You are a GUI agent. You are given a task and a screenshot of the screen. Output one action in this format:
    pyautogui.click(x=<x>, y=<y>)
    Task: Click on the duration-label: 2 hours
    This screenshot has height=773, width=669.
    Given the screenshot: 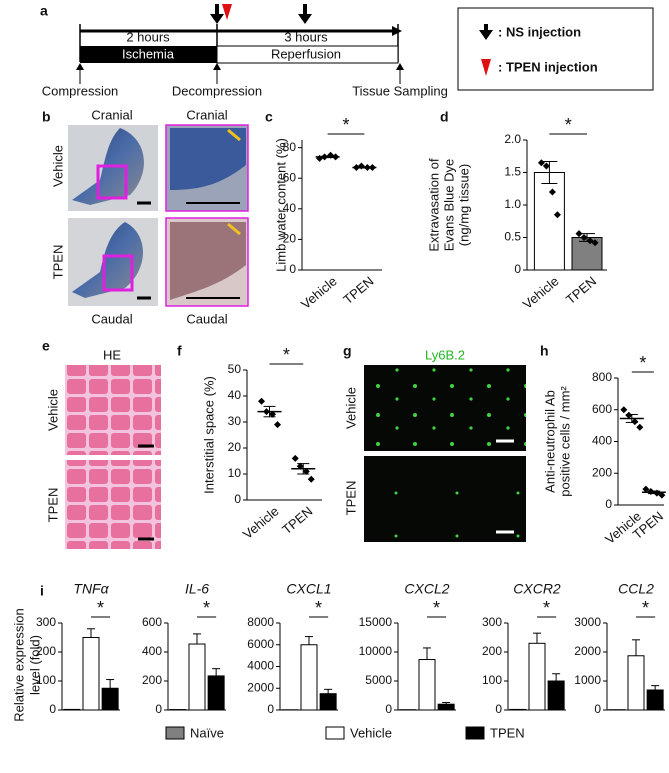 What is the action you would take?
    pyautogui.click(x=148, y=36)
    